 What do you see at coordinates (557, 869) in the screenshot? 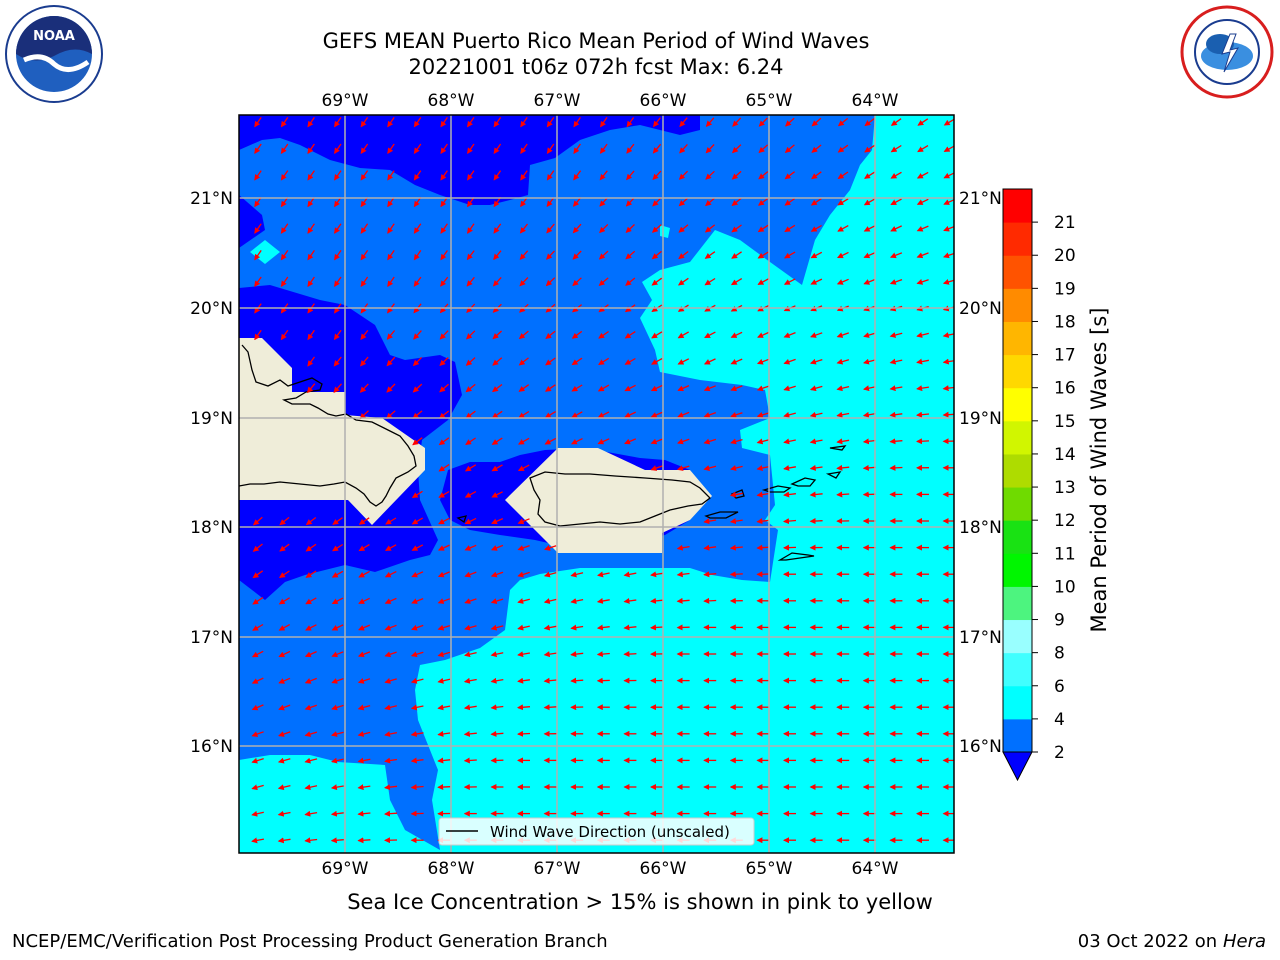
I see `lon-label-bottom: 67°W` at bounding box center [557, 869].